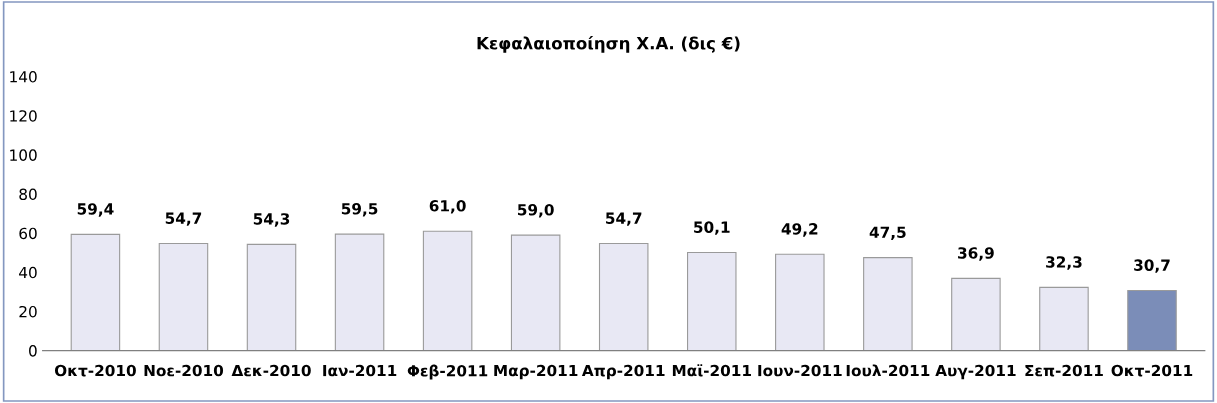  Describe the element at coordinates (95, 370) in the screenshot. I see `x-tick-label: Οκτ-2010` at that location.